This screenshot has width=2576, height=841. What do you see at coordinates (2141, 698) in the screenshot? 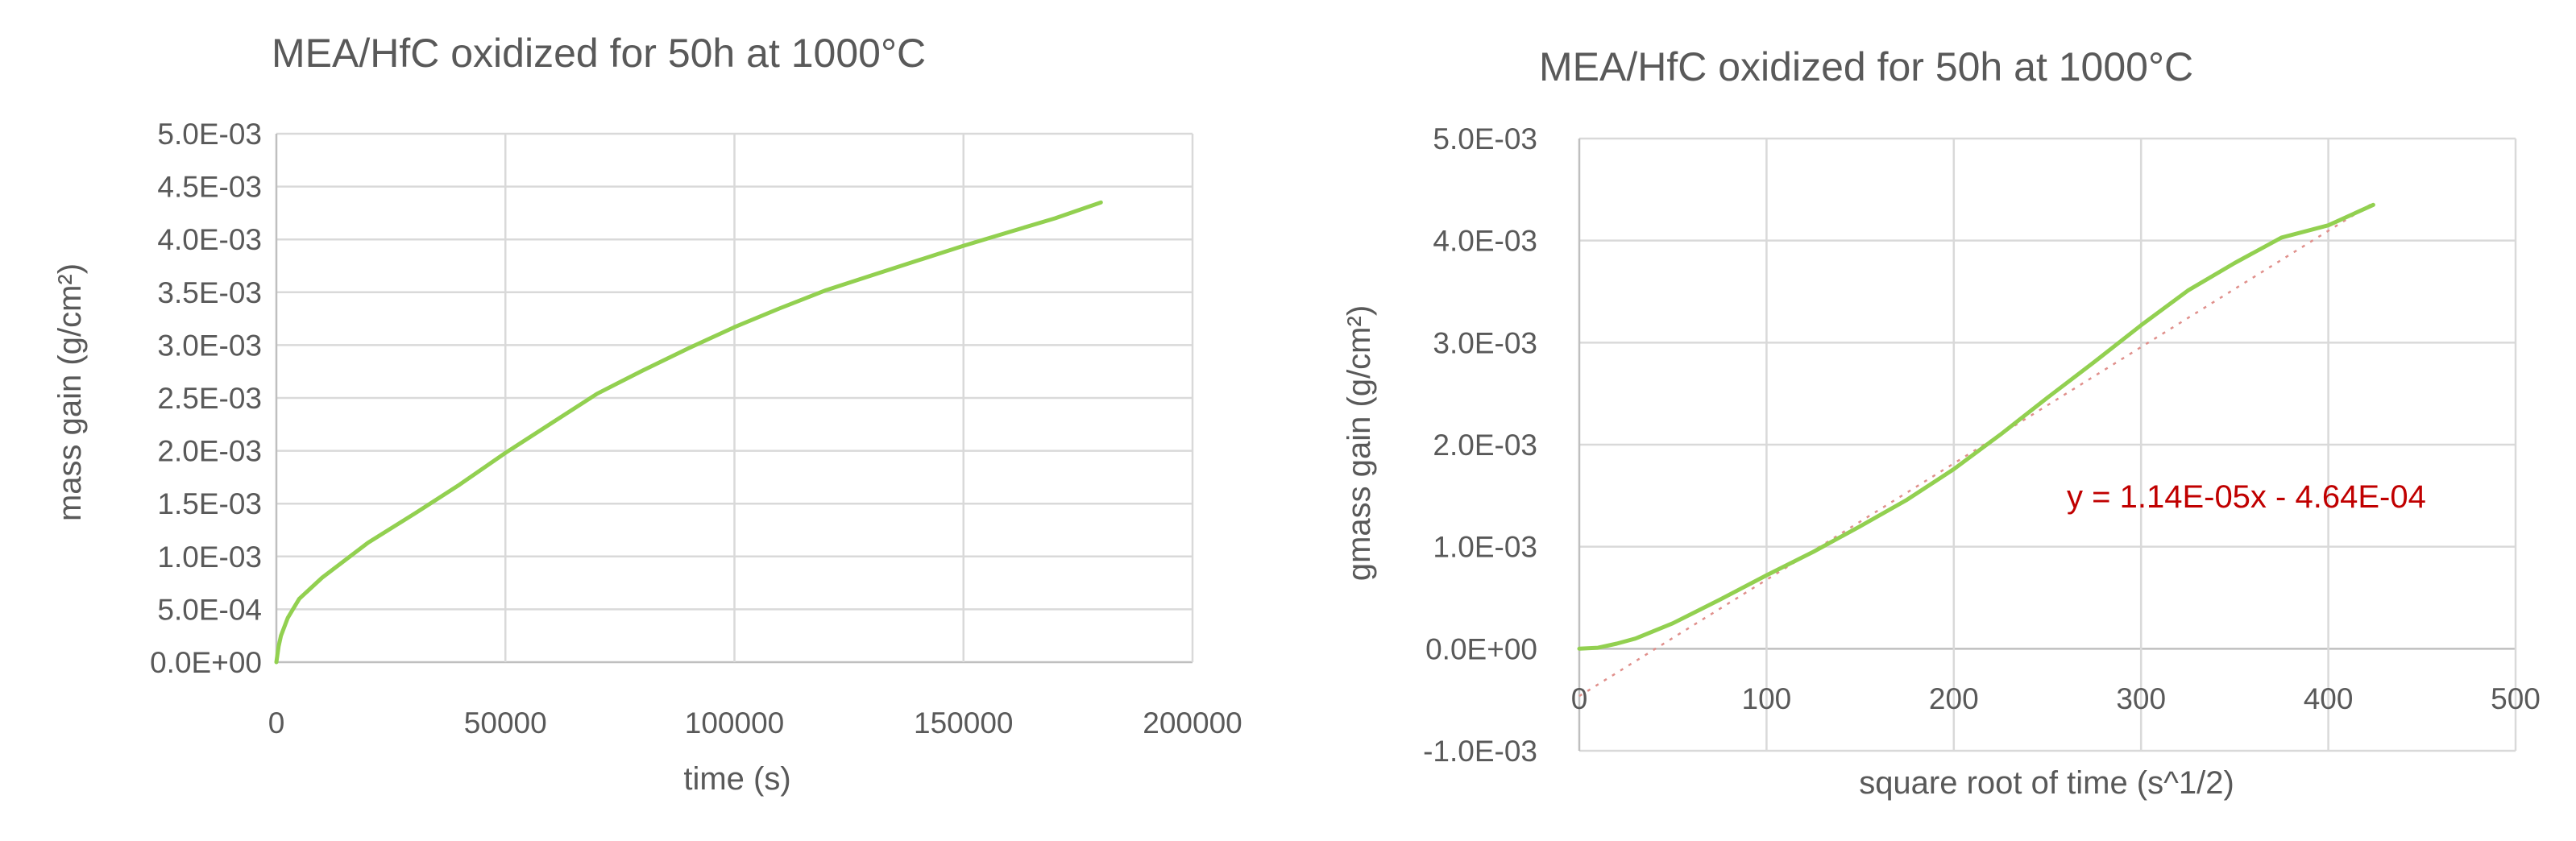
I see `chart-2-x-tick-label: 300` at bounding box center [2141, 698].